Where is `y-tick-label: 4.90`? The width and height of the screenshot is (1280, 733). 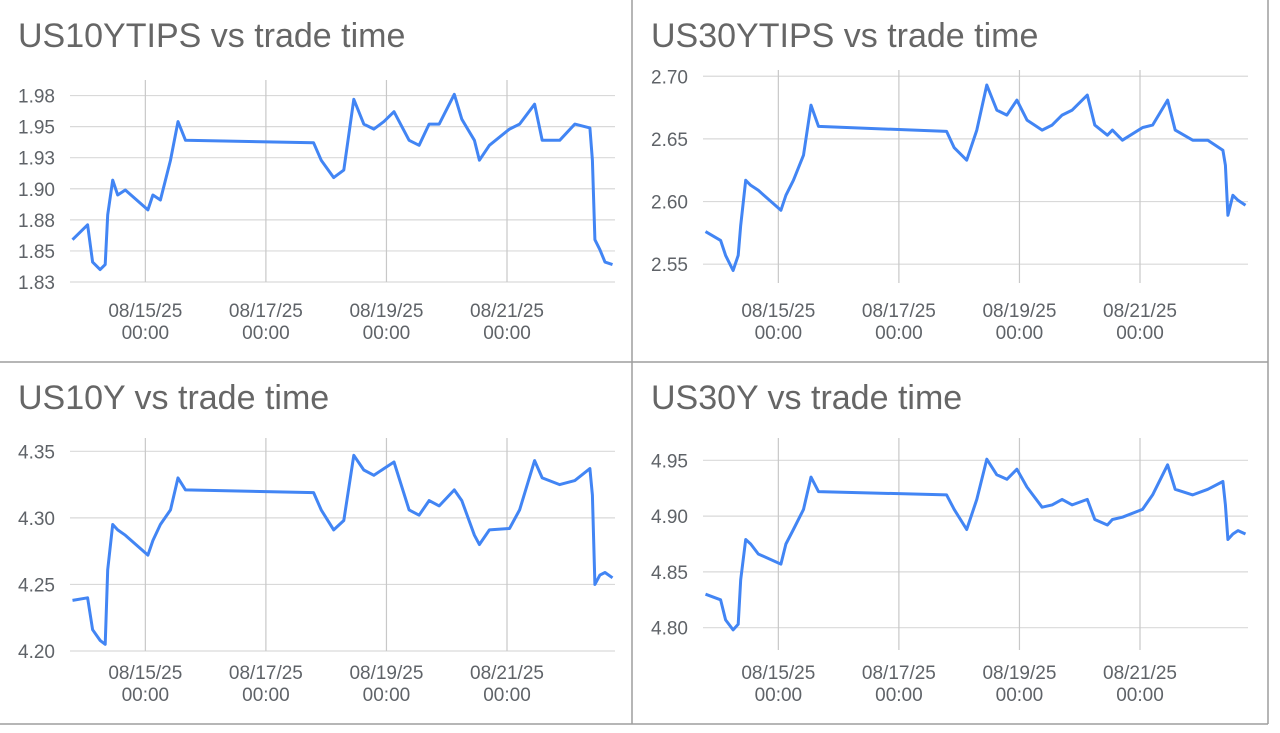
y-tick-label: 4.90 is located at coordinates (669, 517).